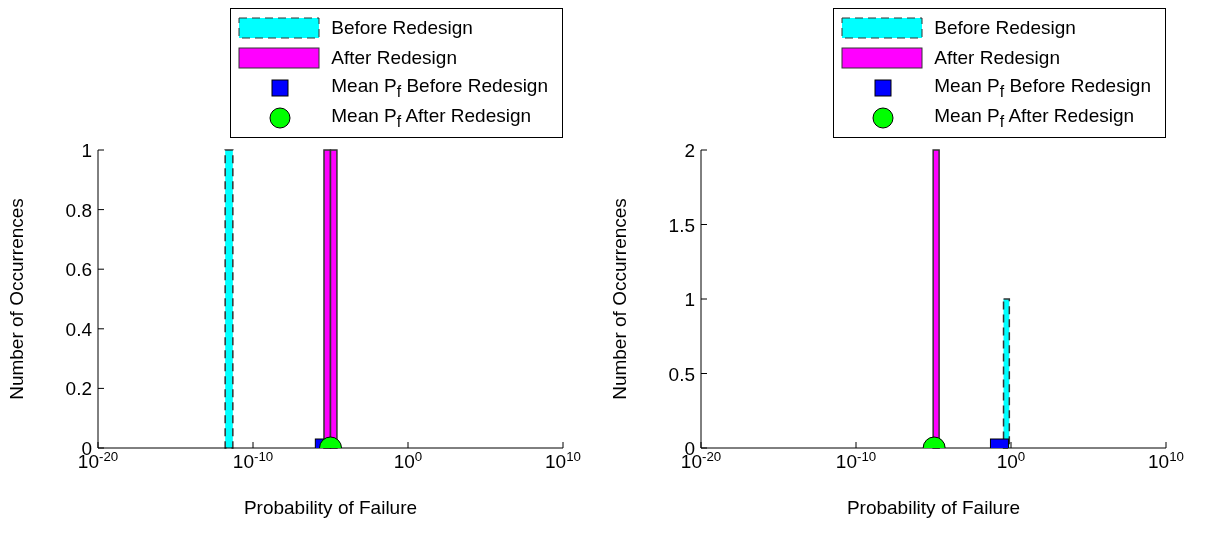  What do you see at coordinates (79, 329) in the screenshot?
I see `y-tick-label: 0.4` at bounding box center [79, 329].